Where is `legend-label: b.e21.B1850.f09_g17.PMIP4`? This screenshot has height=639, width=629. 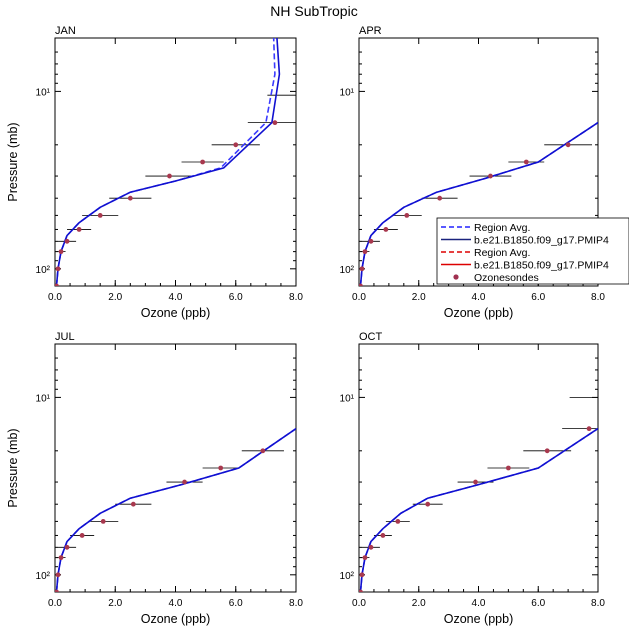
legend-label: b.e21.B1850.f09_g17.PMIP4 is located at coordinates (541, 241).